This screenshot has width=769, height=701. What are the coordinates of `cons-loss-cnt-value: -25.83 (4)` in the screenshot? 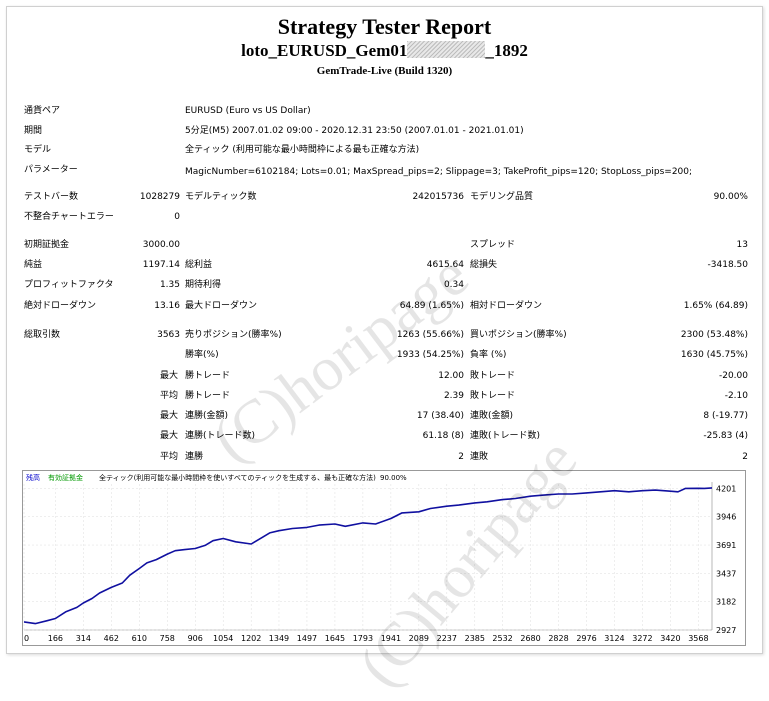 It's located at (725, 436).